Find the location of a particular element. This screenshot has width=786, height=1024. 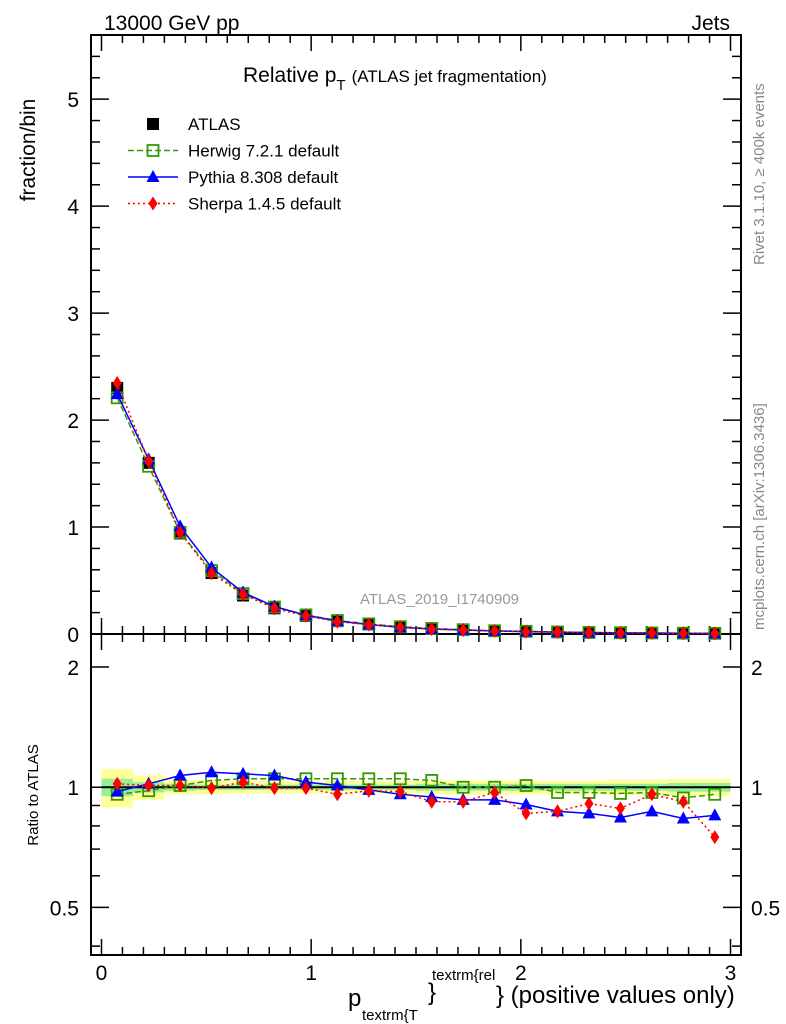

ratio-tick-label-right: 1 is located at coordinates (757, 788).